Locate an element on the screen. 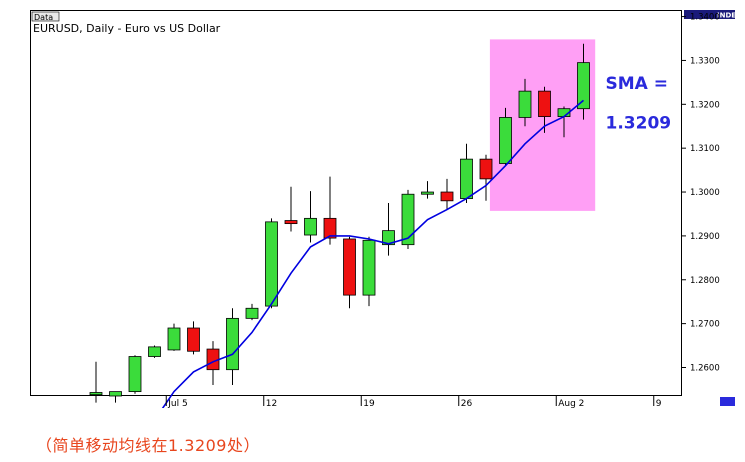 This screenshot has height=462, width=745. x-tick-label: 19 is located at coordinates (369, 403).